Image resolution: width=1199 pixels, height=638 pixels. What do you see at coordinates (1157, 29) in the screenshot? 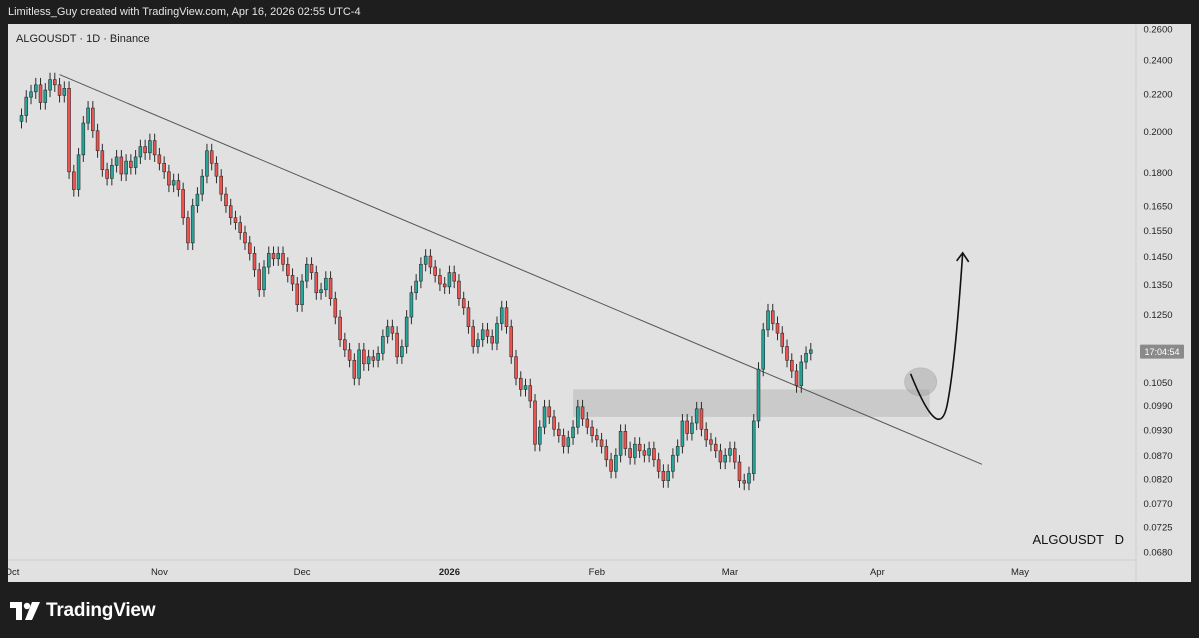
I see `y-tick-label: 0.2600` at bounding box center [1157, 29].